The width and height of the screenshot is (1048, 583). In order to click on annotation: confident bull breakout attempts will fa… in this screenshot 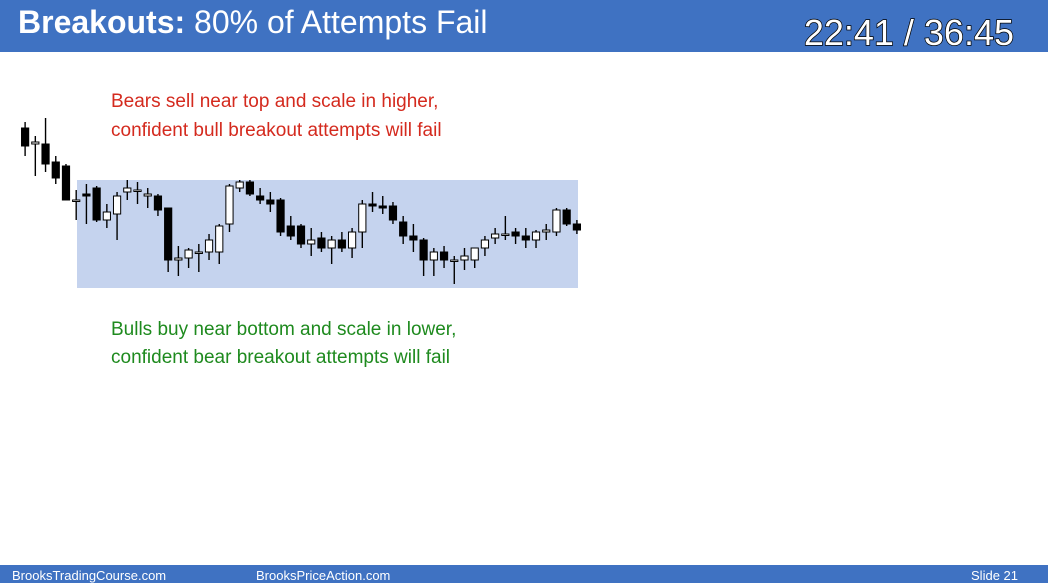, I will do `click(276, 130)`.